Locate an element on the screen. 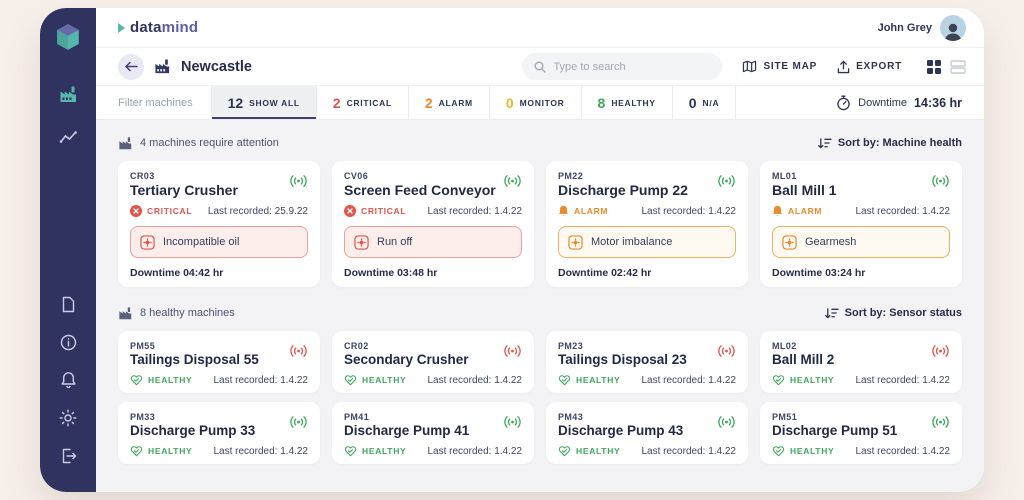 This screenshot has width=1024, height=500. downtime-value: 14:36 hr is located at coordinates (938, 102).